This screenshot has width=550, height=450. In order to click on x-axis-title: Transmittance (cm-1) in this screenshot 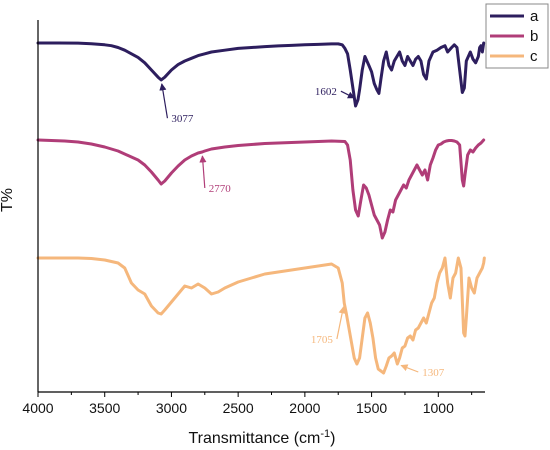, I will do `click(262, 437)`.